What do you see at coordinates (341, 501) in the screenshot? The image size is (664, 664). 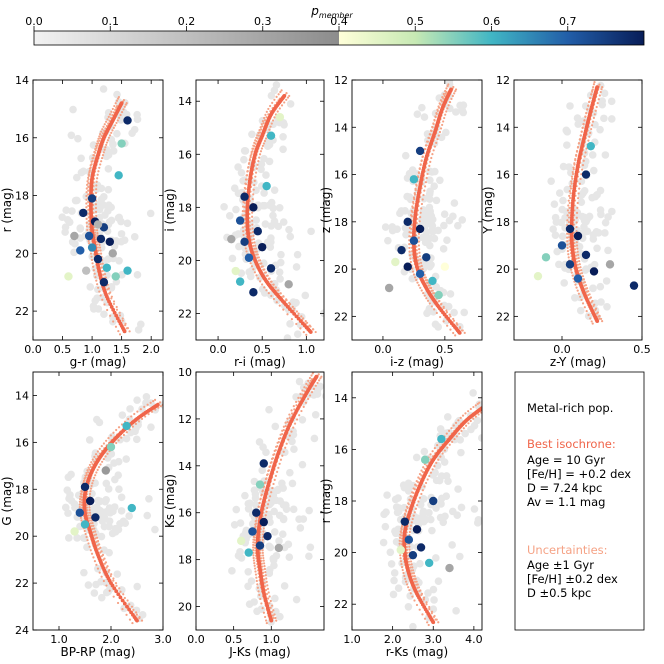 I see `y-tick-label: 18` at bounding box center [341, 501].